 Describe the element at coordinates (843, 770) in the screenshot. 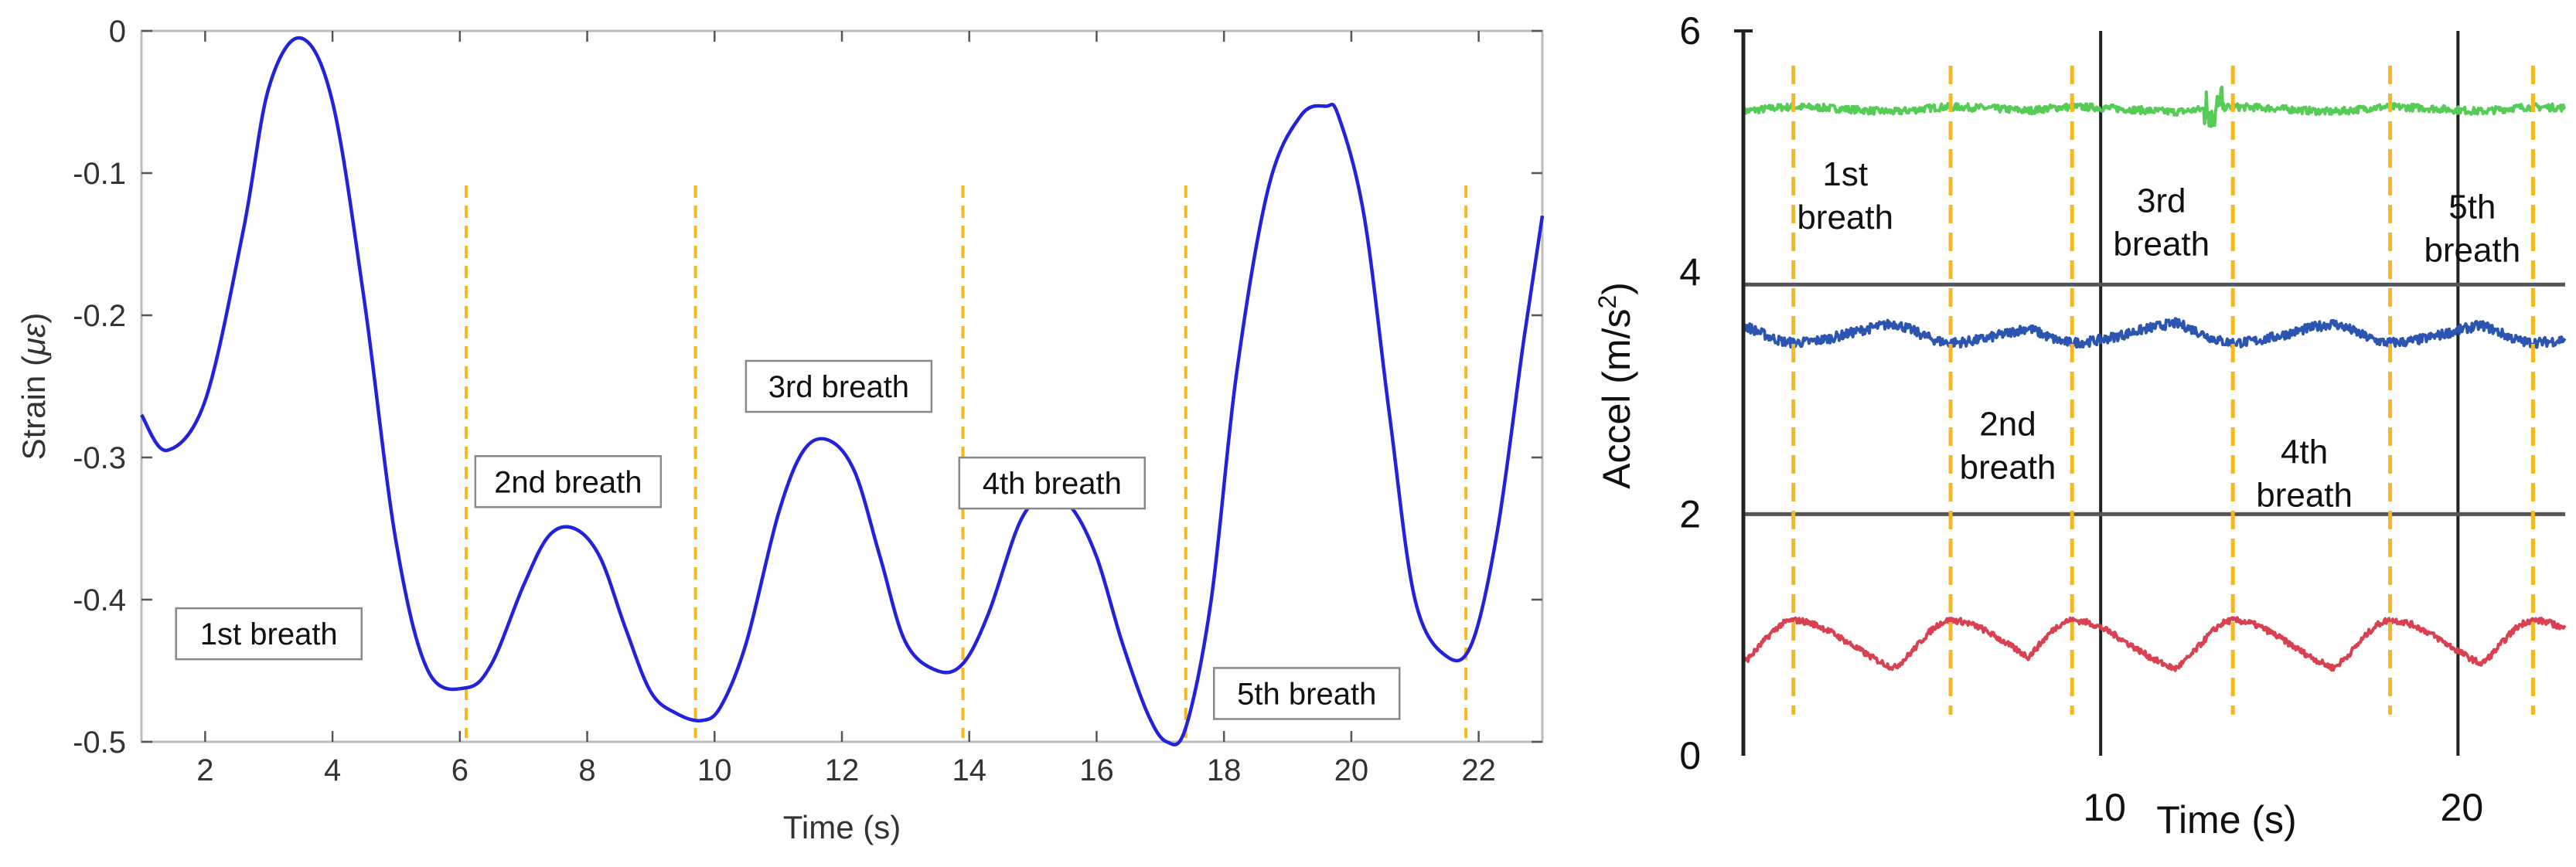

I see `strain-x-tick-label: 12` at that location.